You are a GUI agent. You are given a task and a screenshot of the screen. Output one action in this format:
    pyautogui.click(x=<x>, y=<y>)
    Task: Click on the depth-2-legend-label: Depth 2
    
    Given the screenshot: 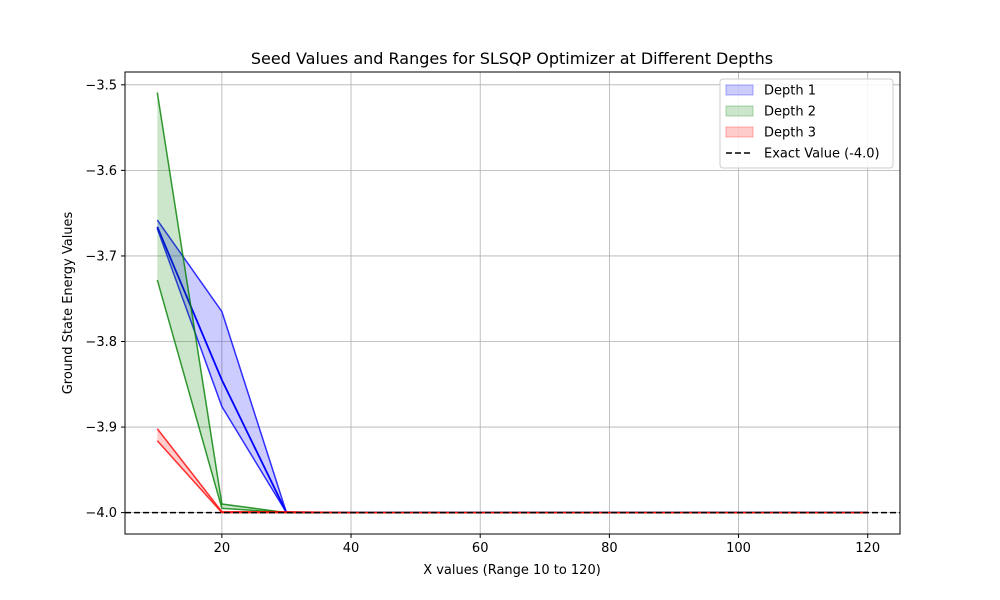 What is the action you would take?
    pyautogui.click(x=790, y=112)
    